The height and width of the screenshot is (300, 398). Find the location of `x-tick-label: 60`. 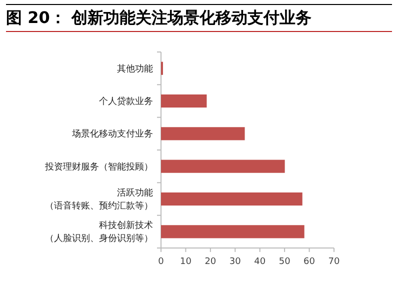

x-tick-label: 60 is located at coordinates (310, 262).